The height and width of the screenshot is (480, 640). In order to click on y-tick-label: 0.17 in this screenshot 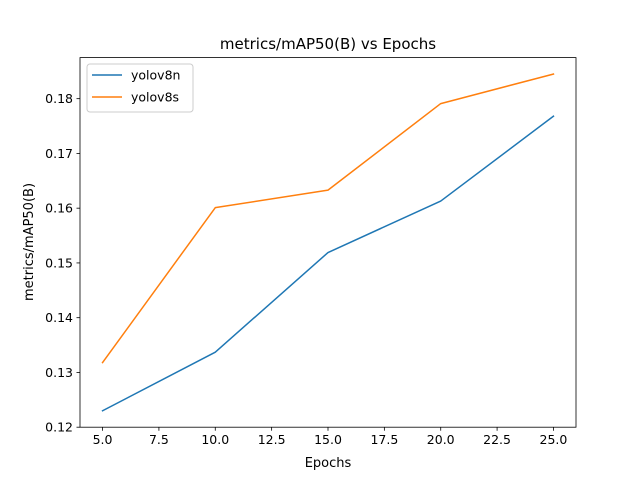, I will do `click(59, 153)`.